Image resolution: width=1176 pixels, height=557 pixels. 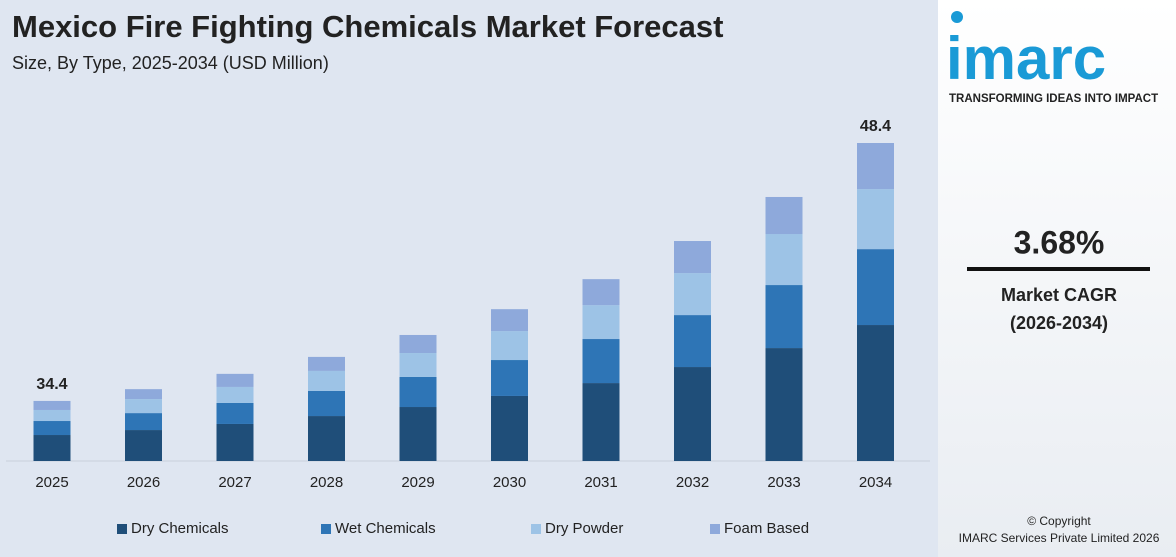 I want to click on cagr-rule, so click(x=1058, y=269).